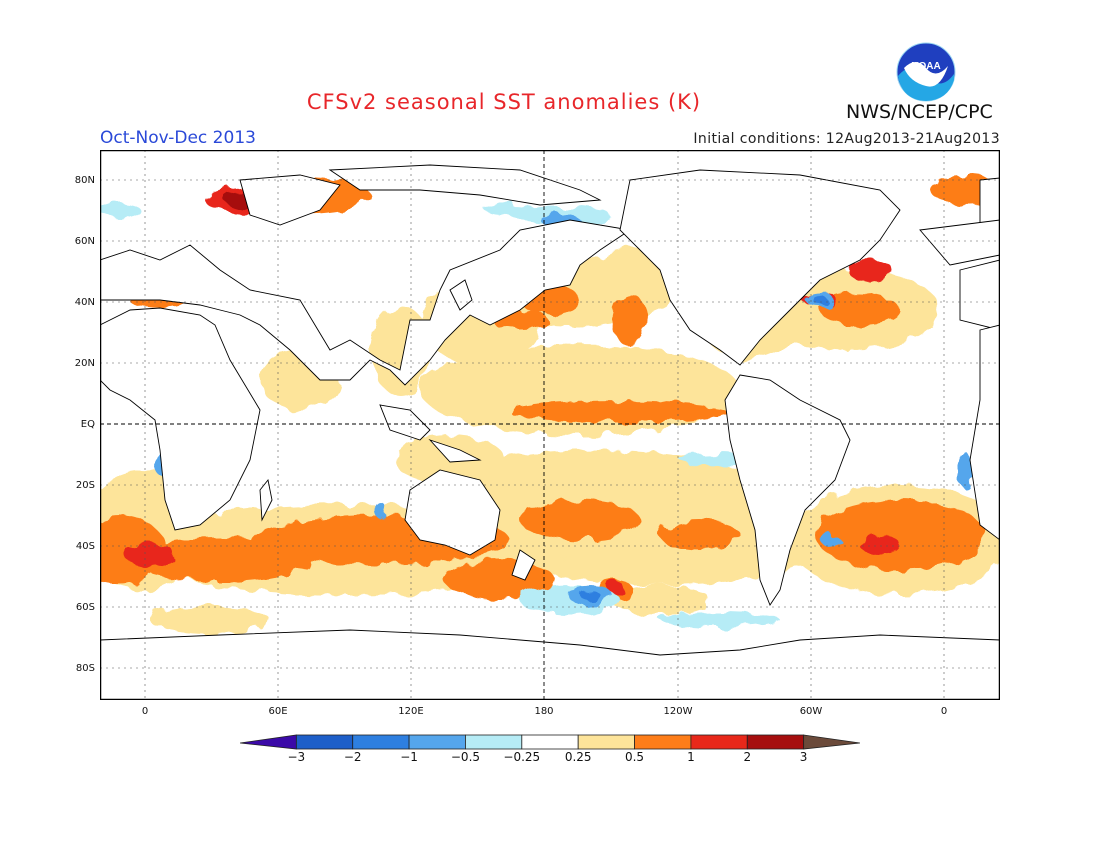  I want to click on lon-label-60w: 60W, so click(811, 711).